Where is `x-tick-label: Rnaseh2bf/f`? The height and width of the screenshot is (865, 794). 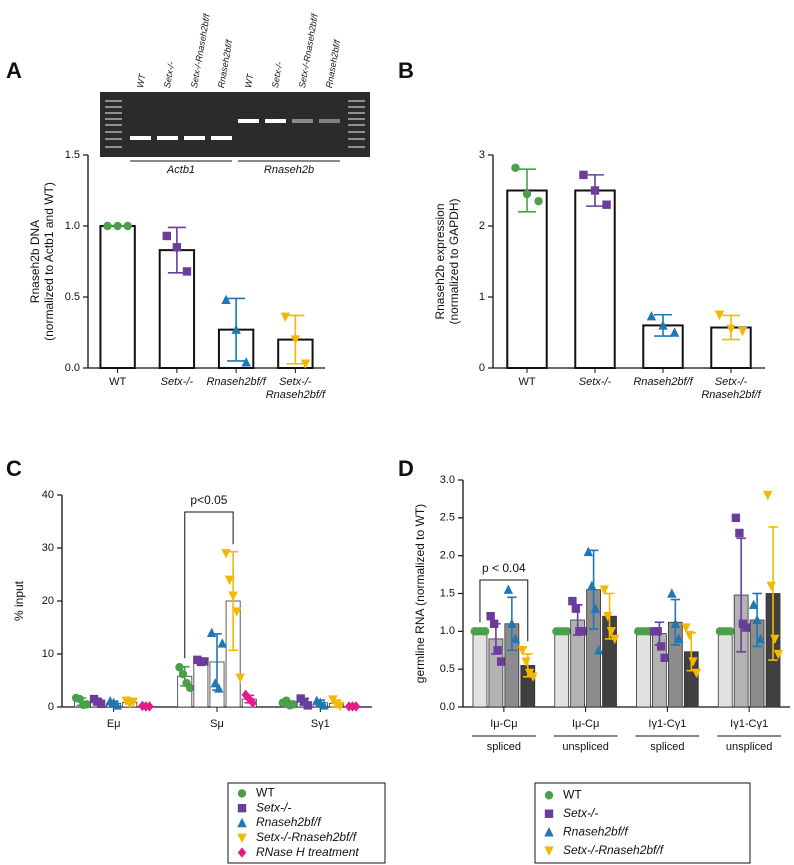 x-tick-label: Rnaseh2bf/f is located at coordinates (663, 382).